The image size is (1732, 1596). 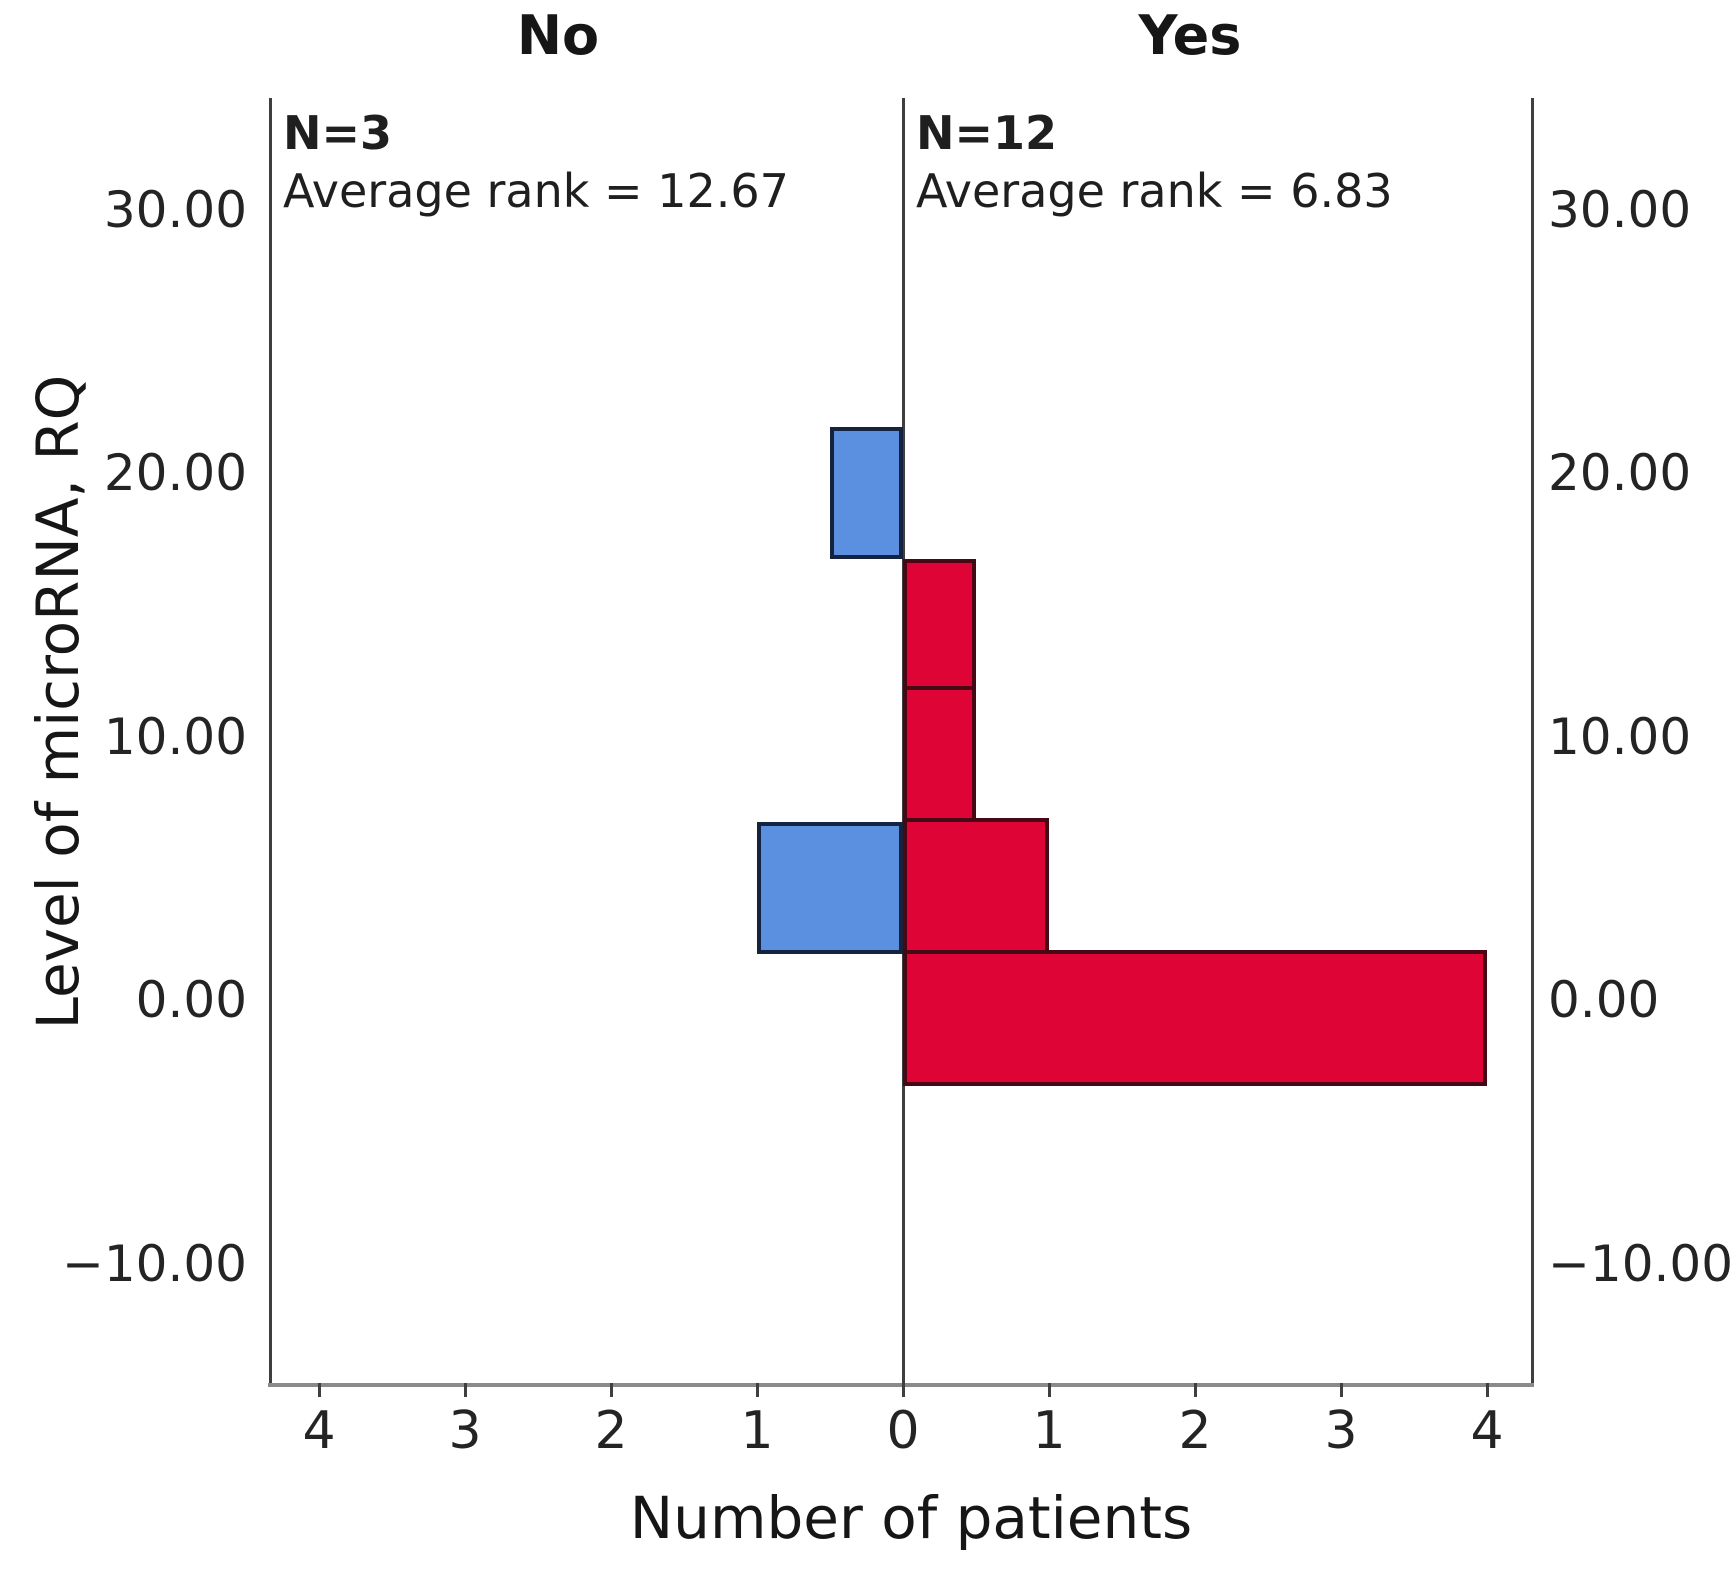 I want to click on x-axis-line, so click(x=901, y=1385).